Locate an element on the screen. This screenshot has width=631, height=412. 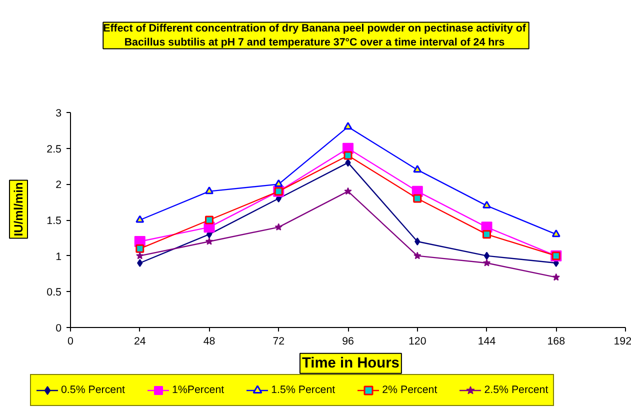
legend-label: 1%Percent is located at coordinates (198, 390).